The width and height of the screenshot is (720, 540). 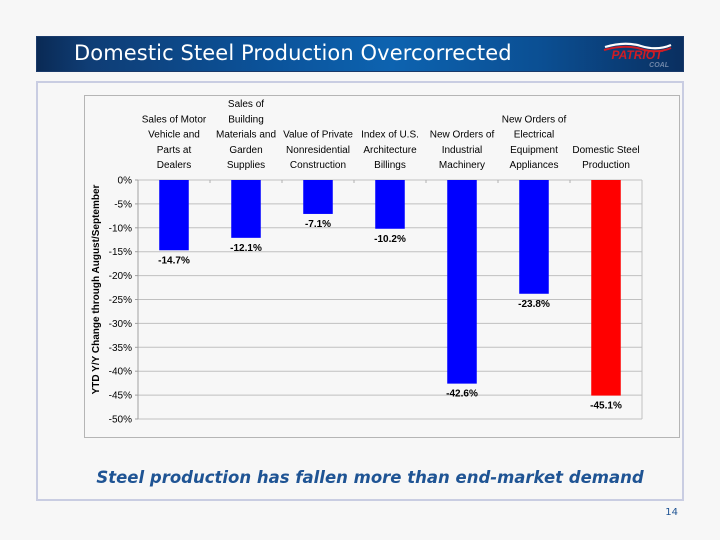 I want to click on category-label-line: Machinery, so click(x=462, y=165).